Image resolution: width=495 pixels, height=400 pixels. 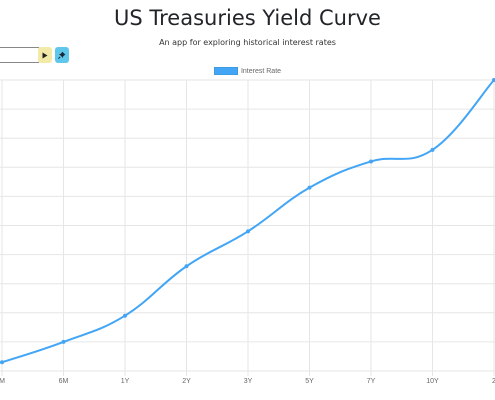 I want to click on x-tick-label: 1Y, so click(x=125, y=381).